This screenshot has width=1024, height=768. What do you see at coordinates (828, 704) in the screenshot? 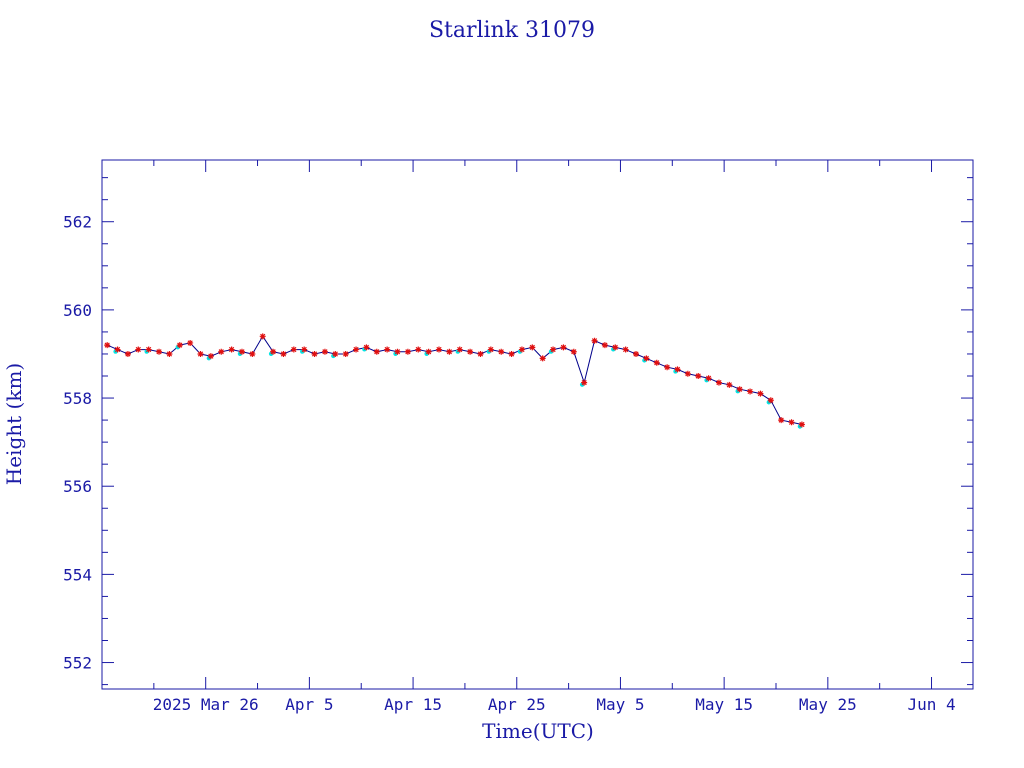
I see `x-tick-label: May 25` at bounding box center [828, 704].